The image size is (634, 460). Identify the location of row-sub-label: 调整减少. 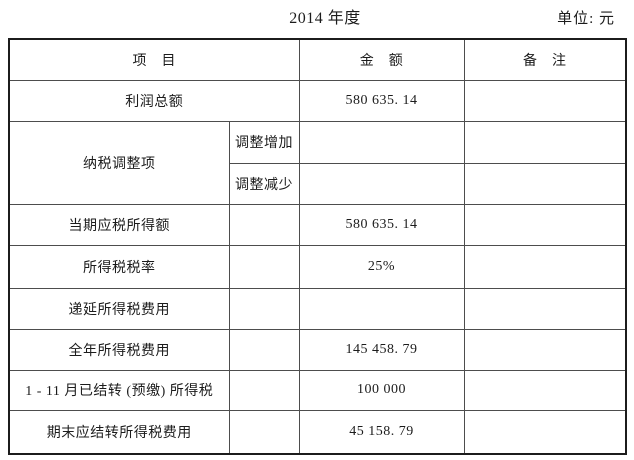
(264, 183).